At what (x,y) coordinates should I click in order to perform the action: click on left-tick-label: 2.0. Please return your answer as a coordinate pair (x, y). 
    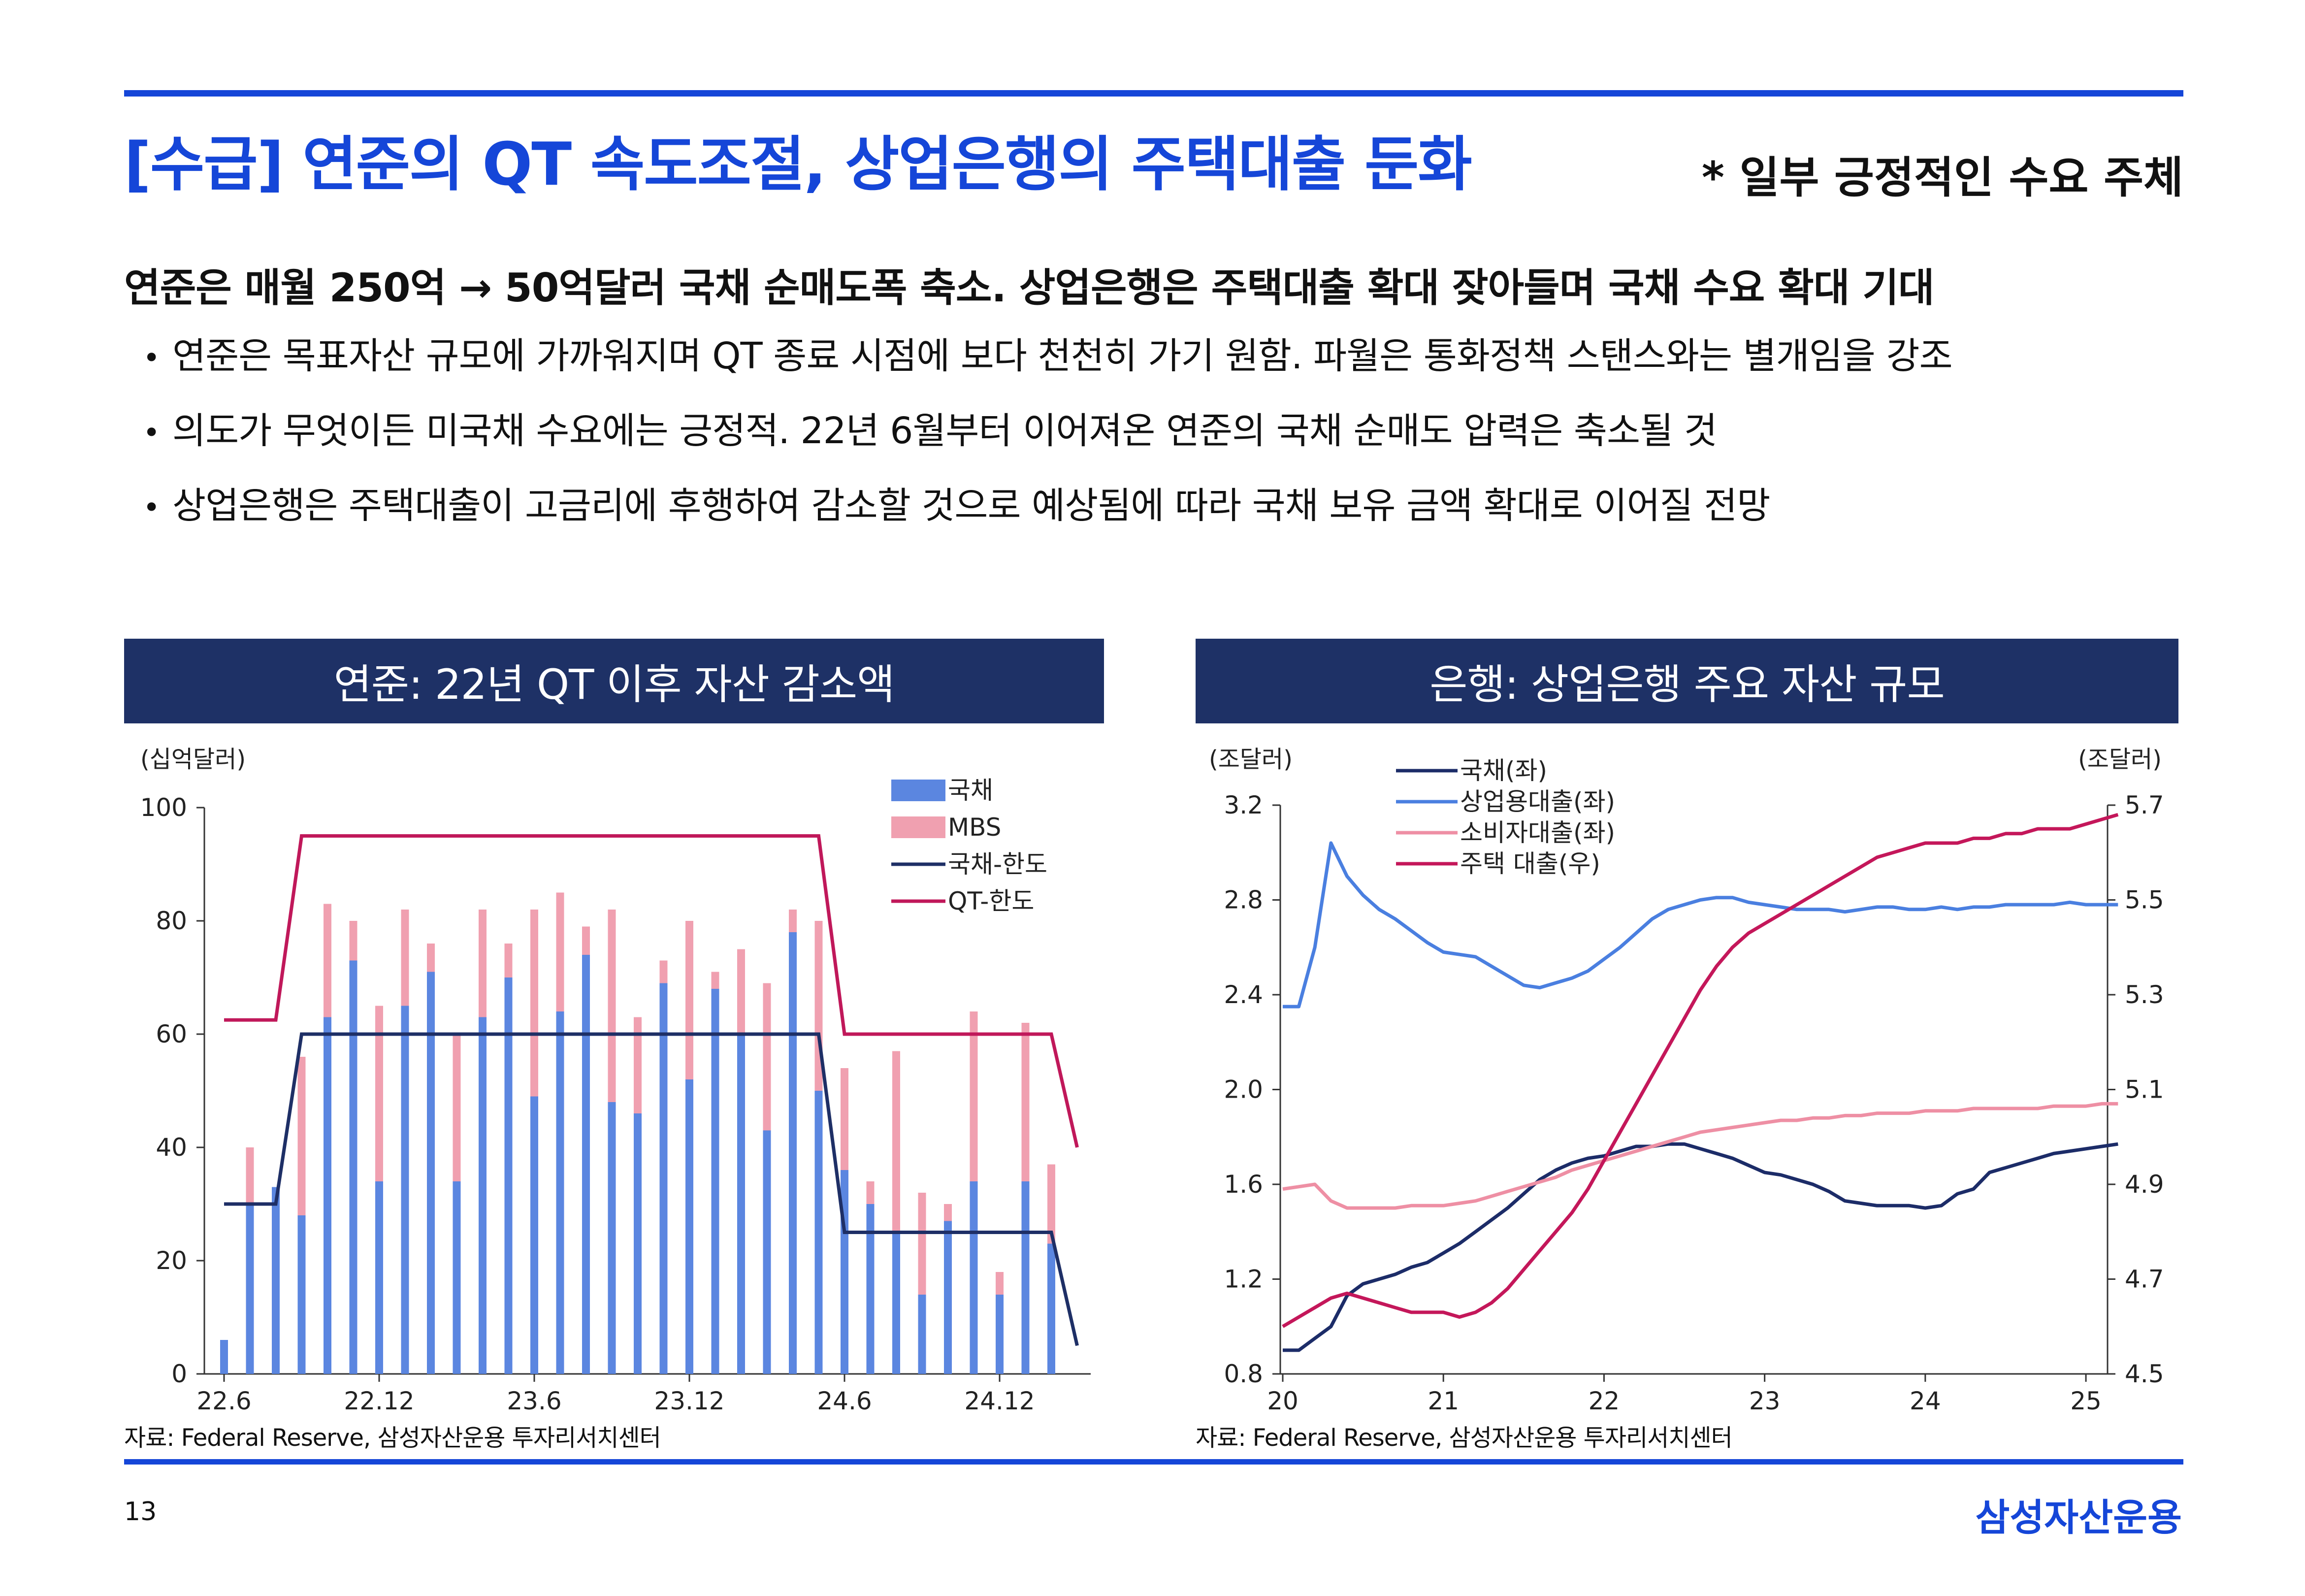
    Looking at the image, I should click on (1243, 1089).